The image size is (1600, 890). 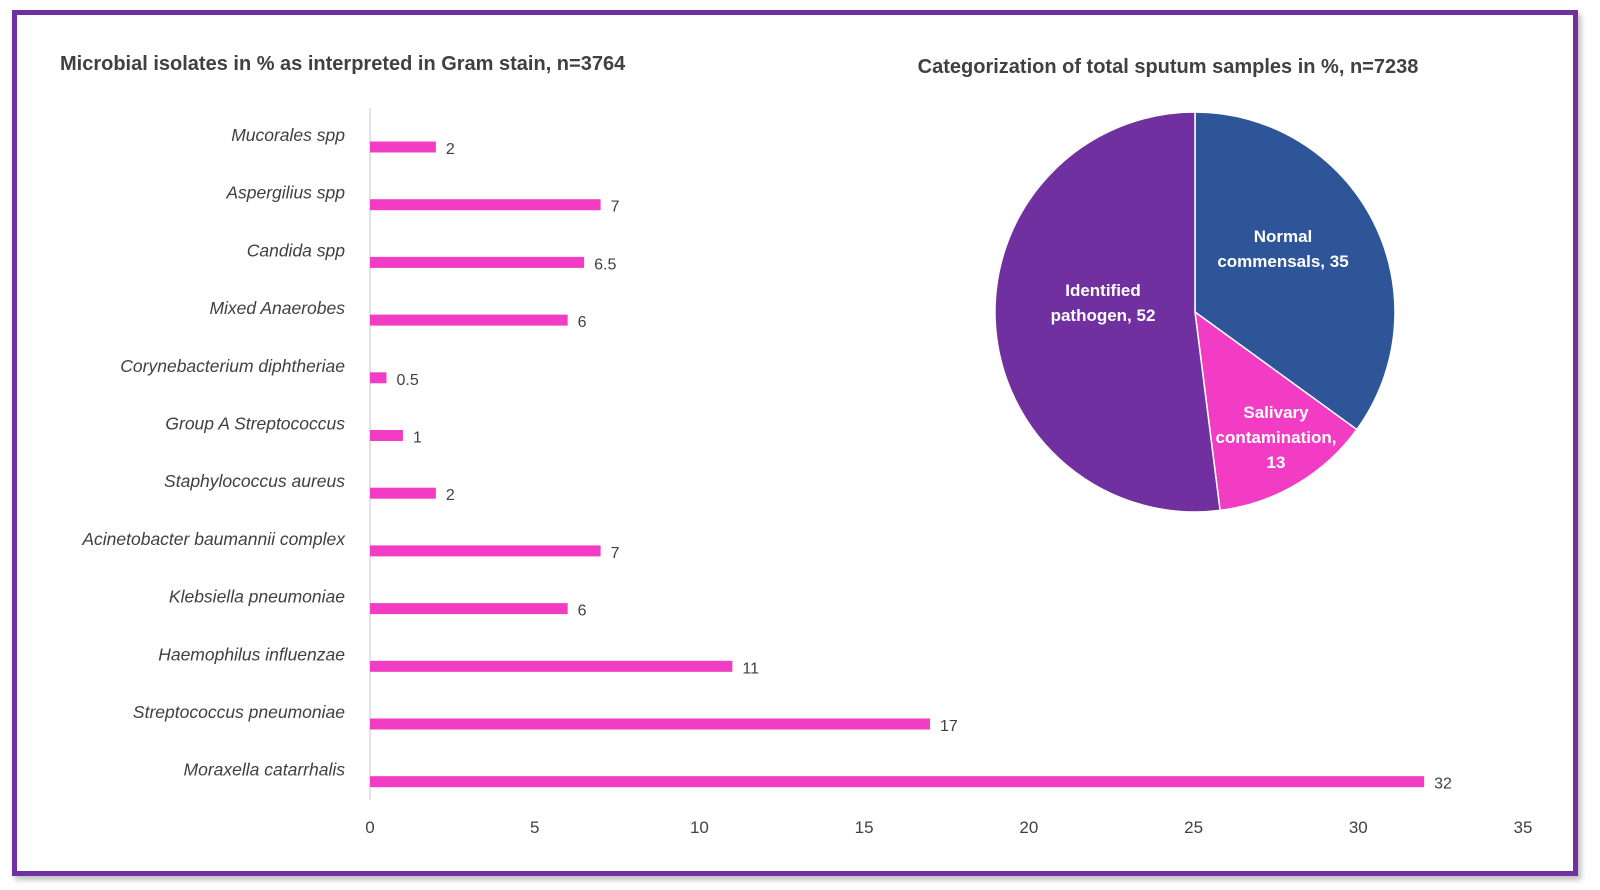 What do you see at coordinates (277, 308) in the screenshot?
I see `bar-category-label: Mixed Anaerobes` at bounding box center [277, 308].